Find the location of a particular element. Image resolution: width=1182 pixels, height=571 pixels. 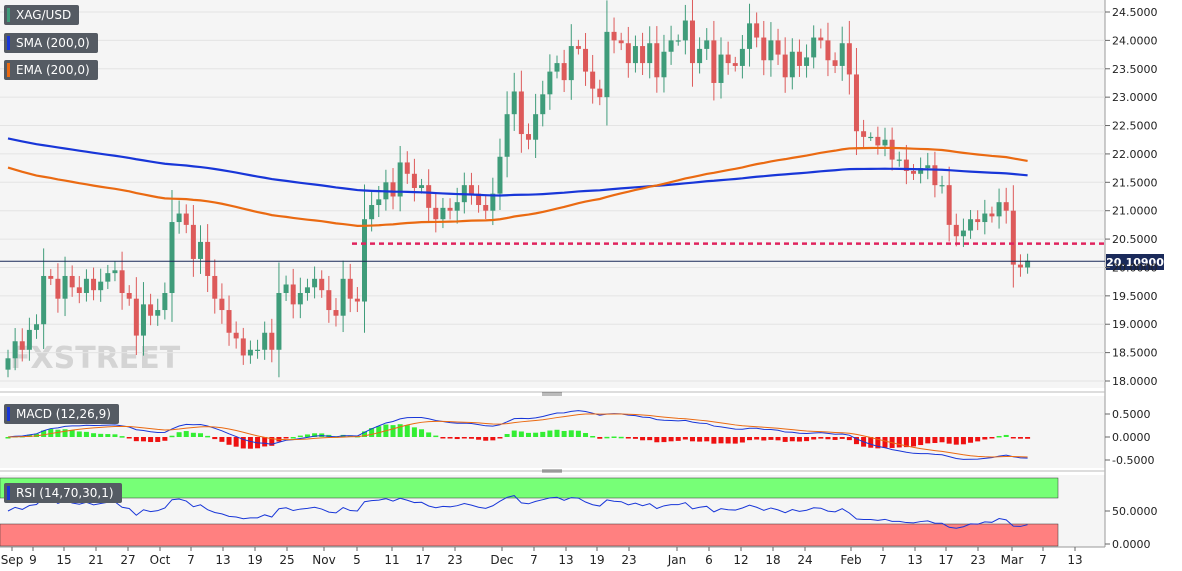

time-tick-label: 21 is located at coordinates (95, 560).